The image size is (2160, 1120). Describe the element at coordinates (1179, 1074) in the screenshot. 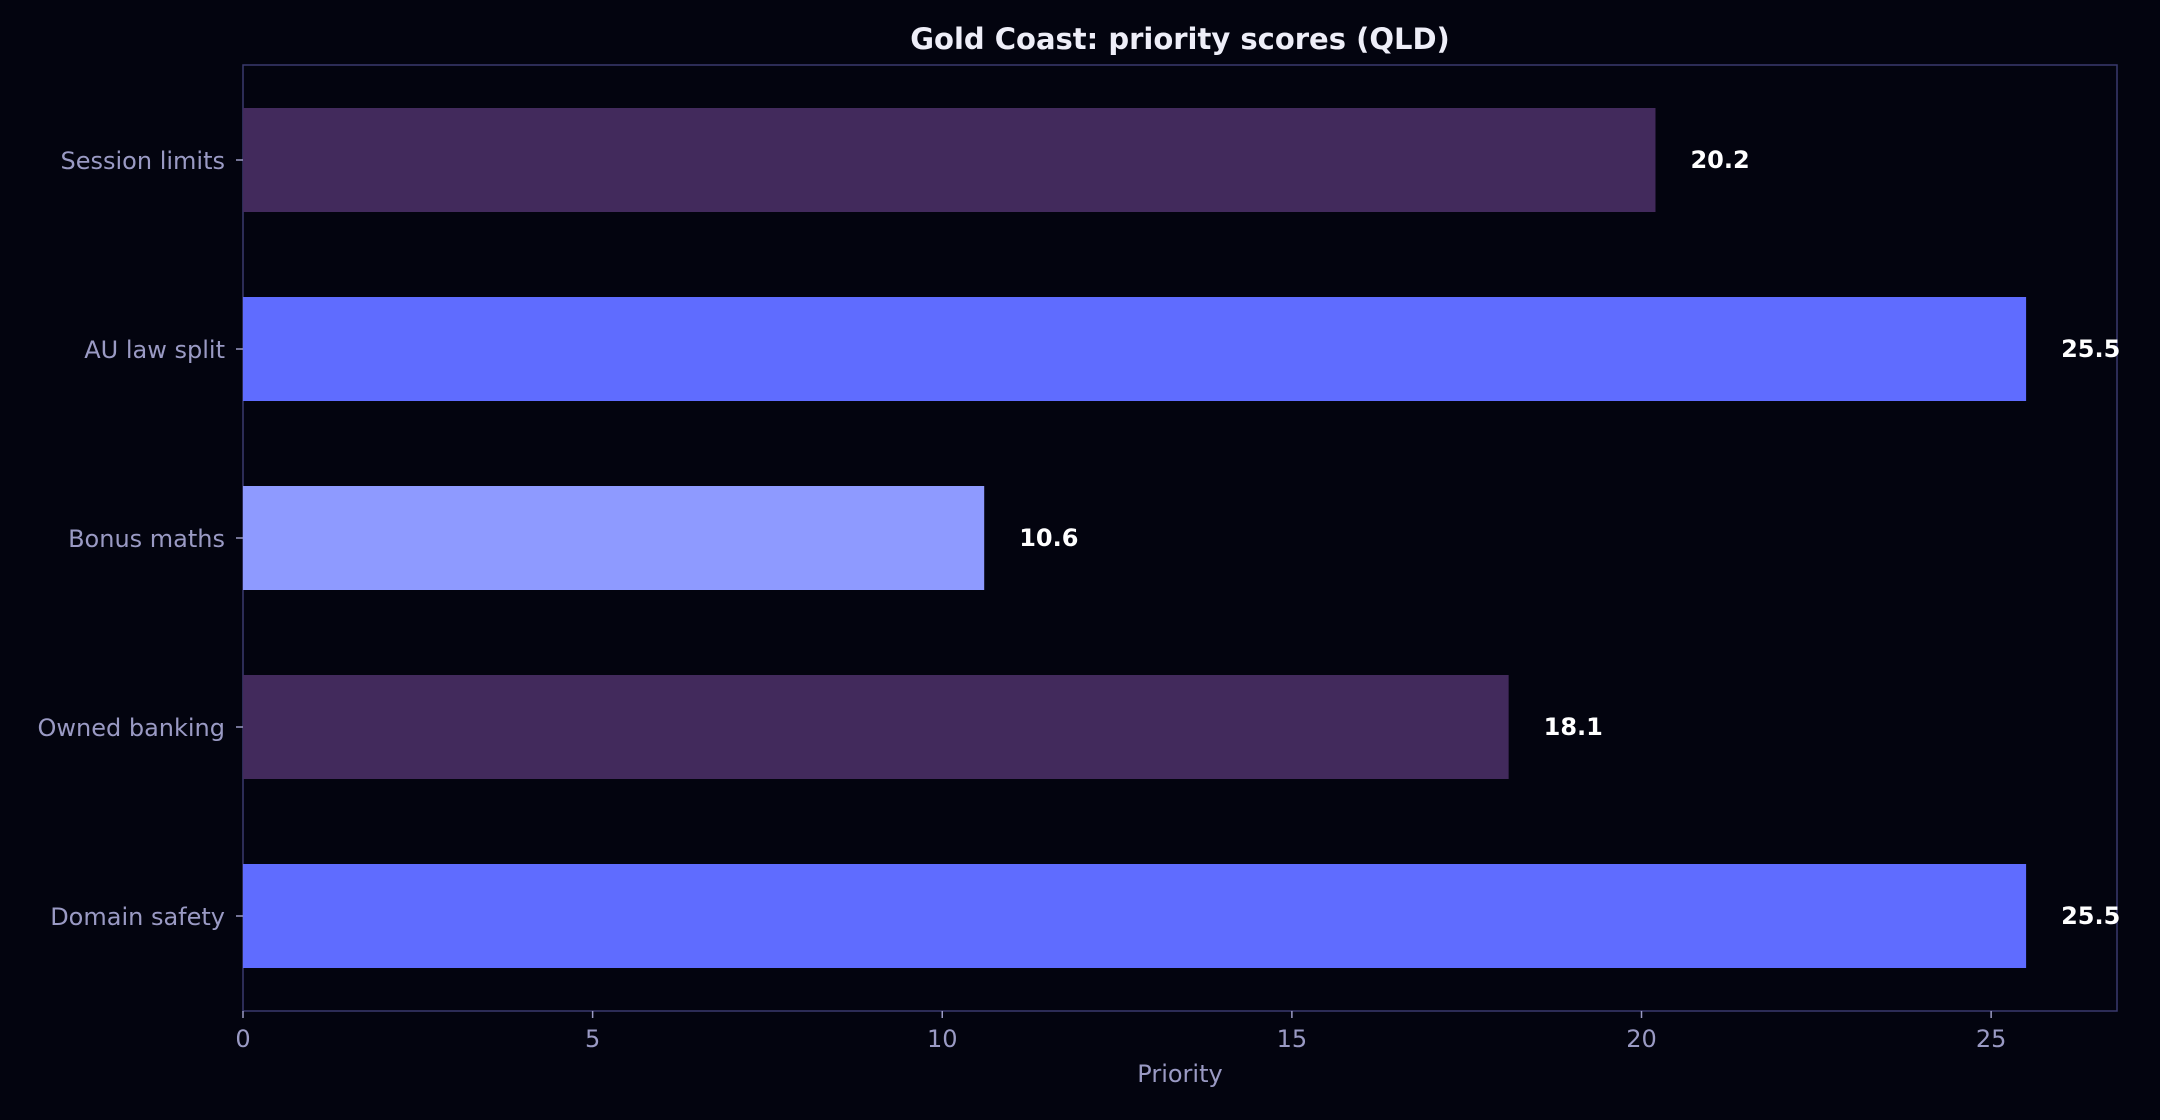

I see `x-axis-label: Priority` at that location.